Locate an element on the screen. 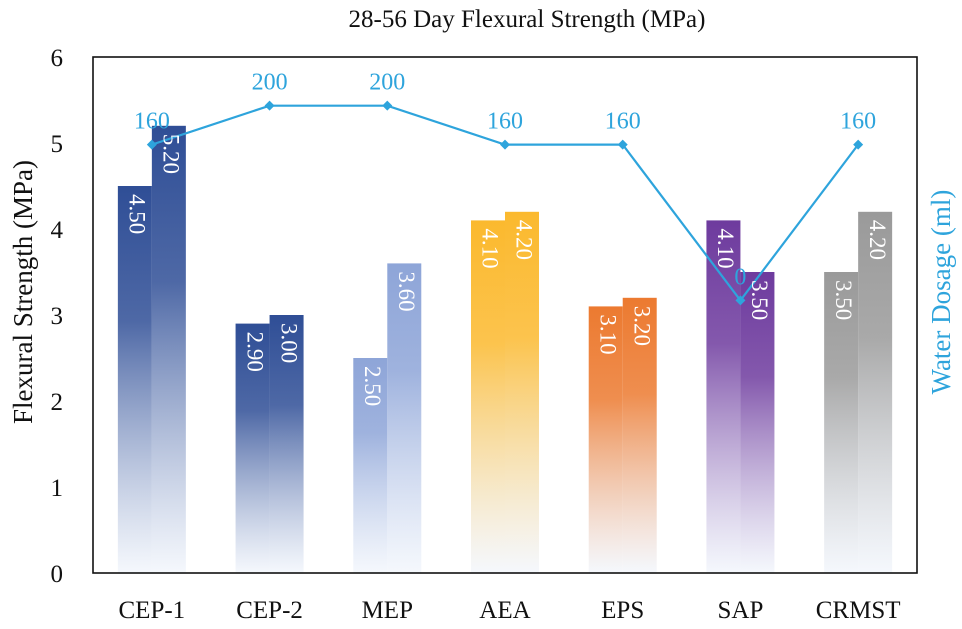 The width and height of the screenshot is (962, 629). y-tick-label: 1 is located at coordinates (57, 488).